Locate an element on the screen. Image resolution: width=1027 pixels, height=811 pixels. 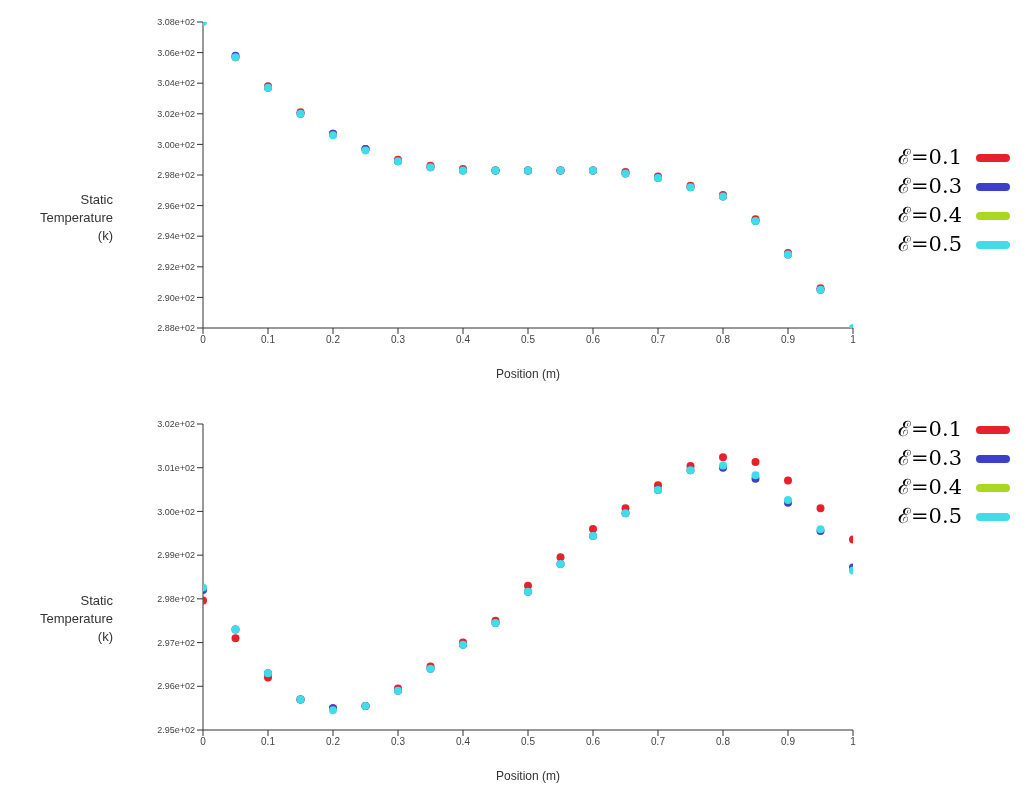
y-tick-label: 3.06e+02 is located at coordinates (176, 52).